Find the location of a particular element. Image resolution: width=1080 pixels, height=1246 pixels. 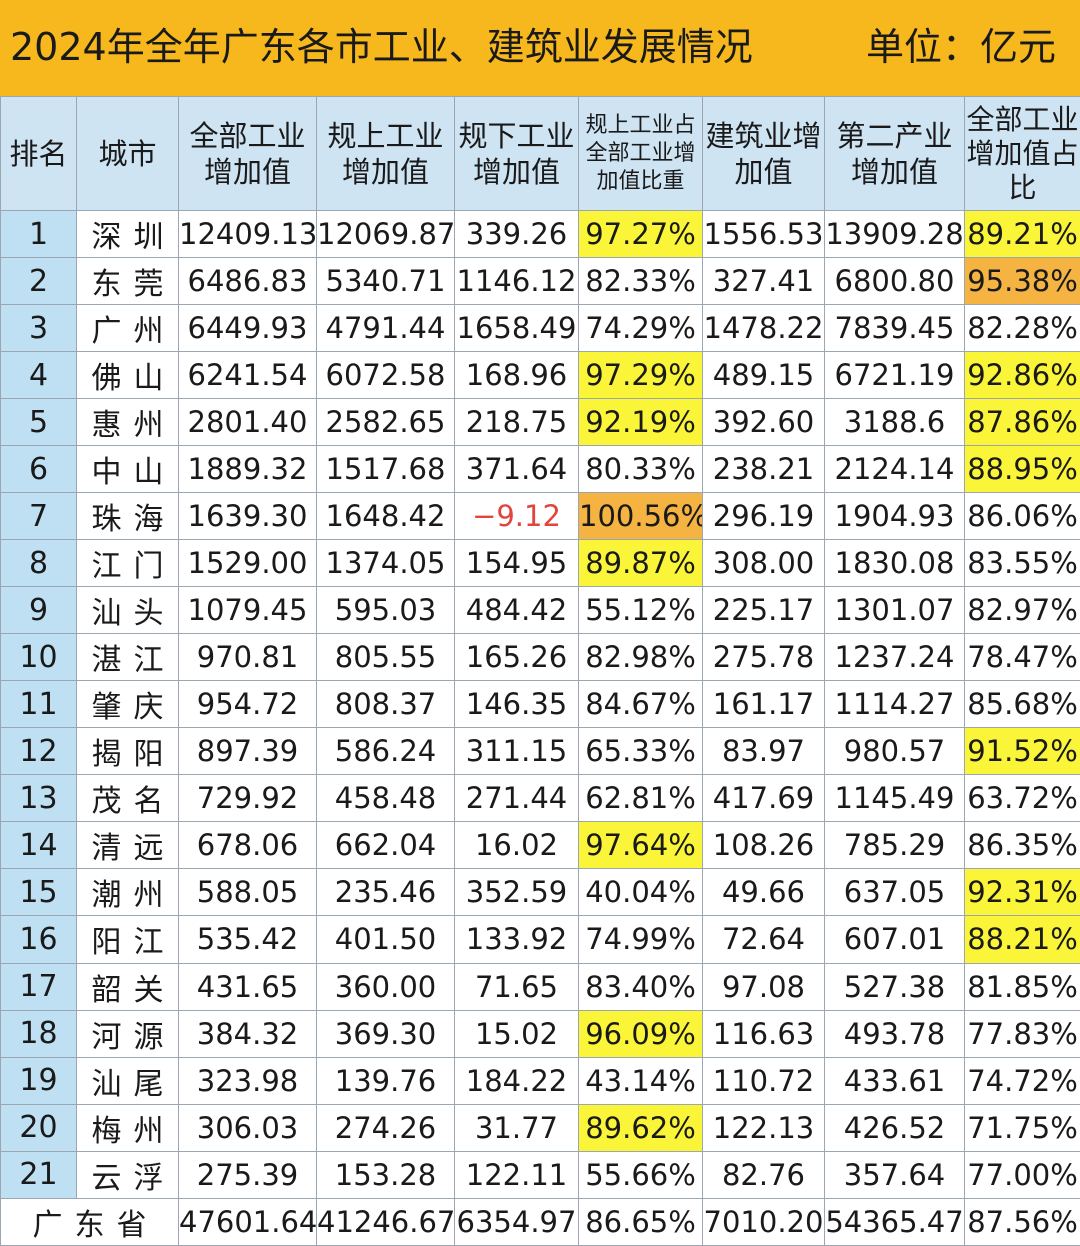

construction-cell: 392.60 is located at coordinates (763, 422).